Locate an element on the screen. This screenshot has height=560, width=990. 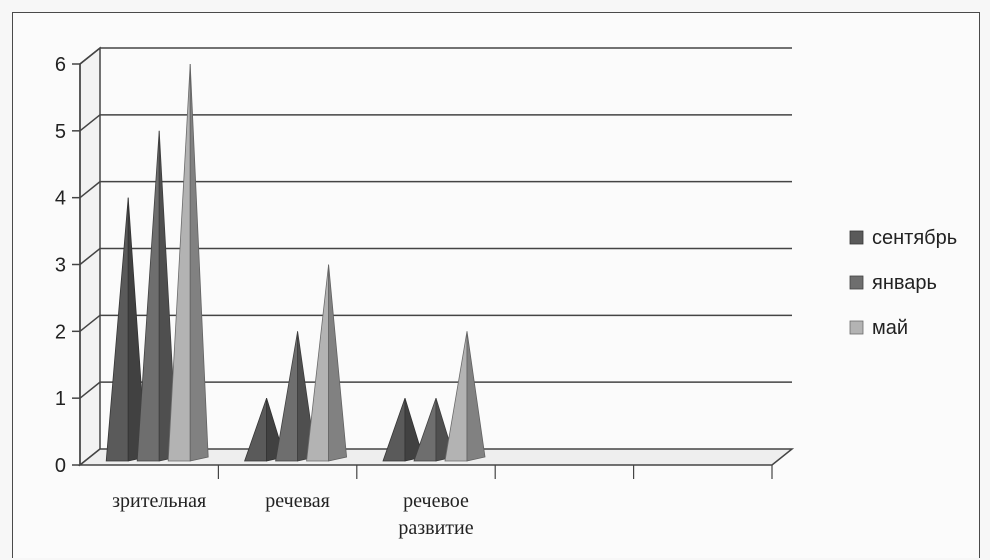
x-tick-label: развитие is located at coordinates (435, 528).